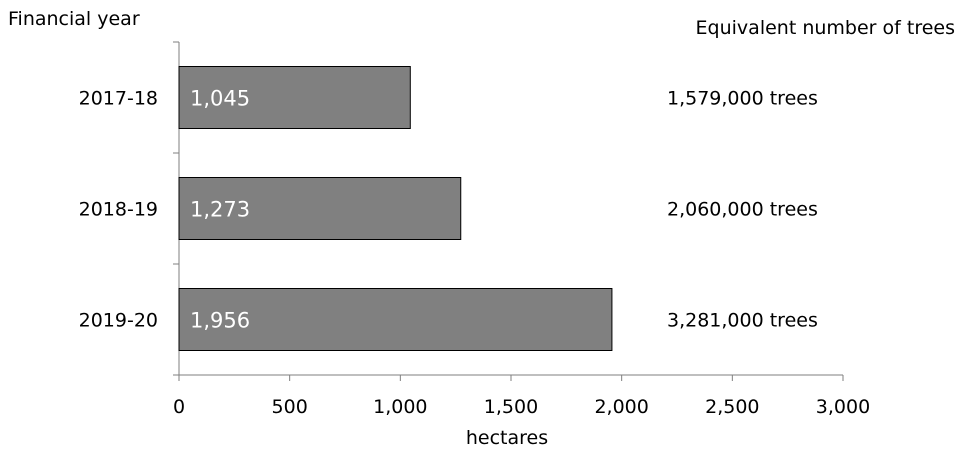  What do you see at coordinates (507, 438) in the screenshot?
I see `x-axis-title: hectares` at bounding box center [507, 438].